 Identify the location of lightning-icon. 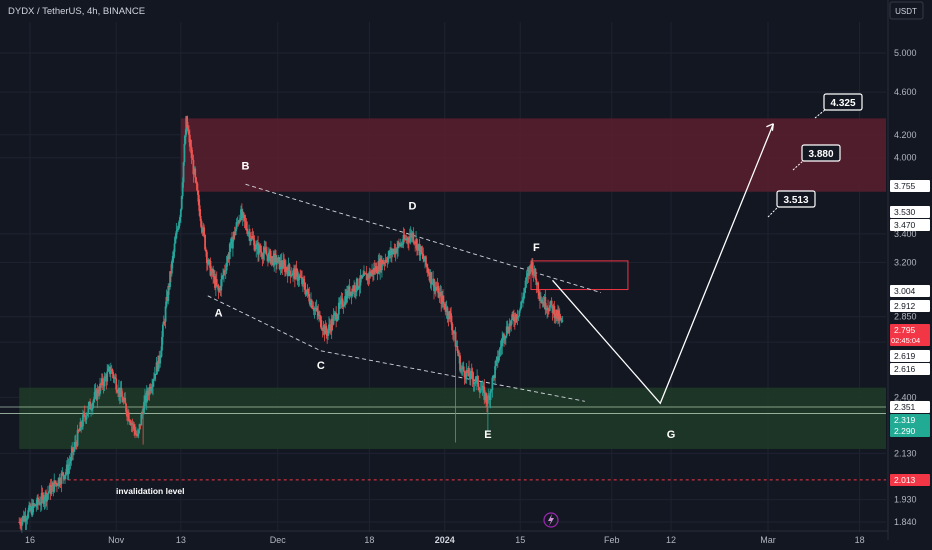
(551, 520).